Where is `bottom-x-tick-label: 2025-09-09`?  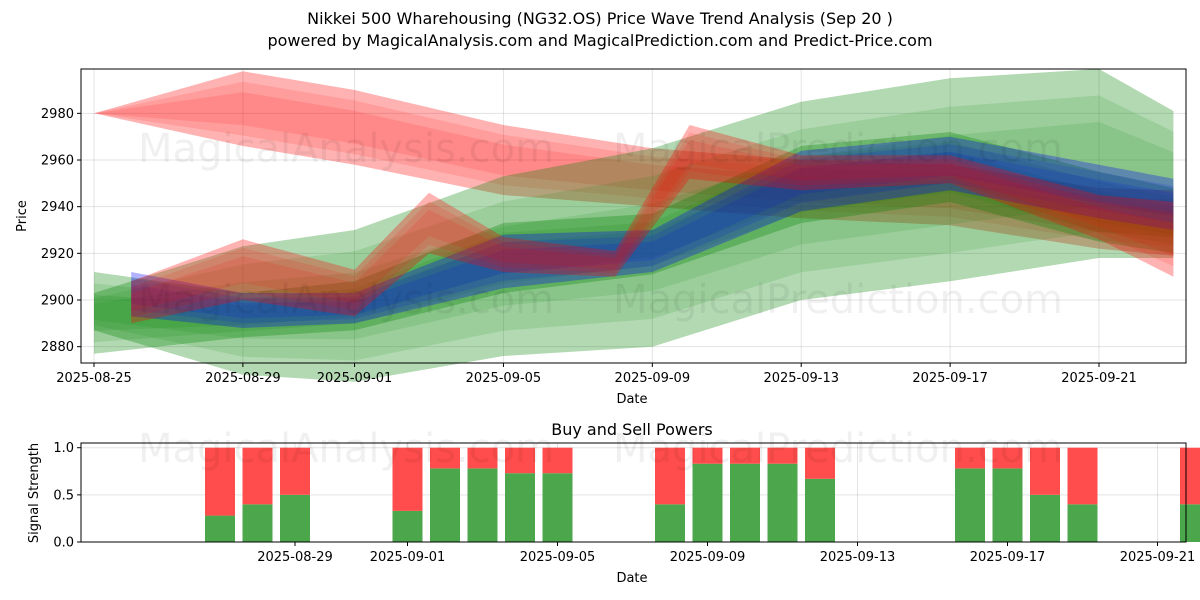 bottom-x-tick-label: 2025-09-09 is located at coordinates (708, 557).